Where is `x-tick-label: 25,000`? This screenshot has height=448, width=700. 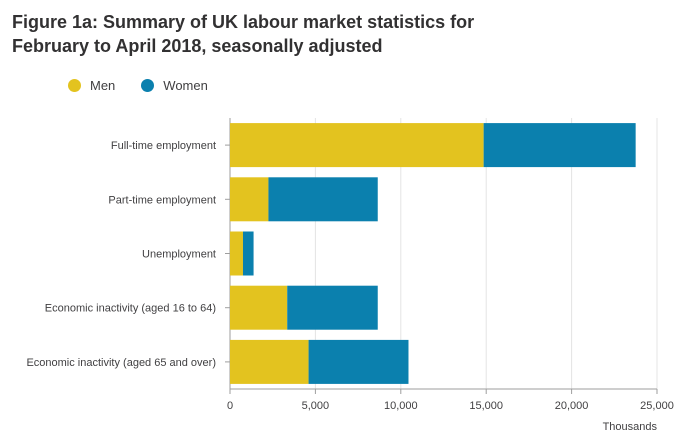 x-tick-label: 25,000 is located at coordinates (657, 406).